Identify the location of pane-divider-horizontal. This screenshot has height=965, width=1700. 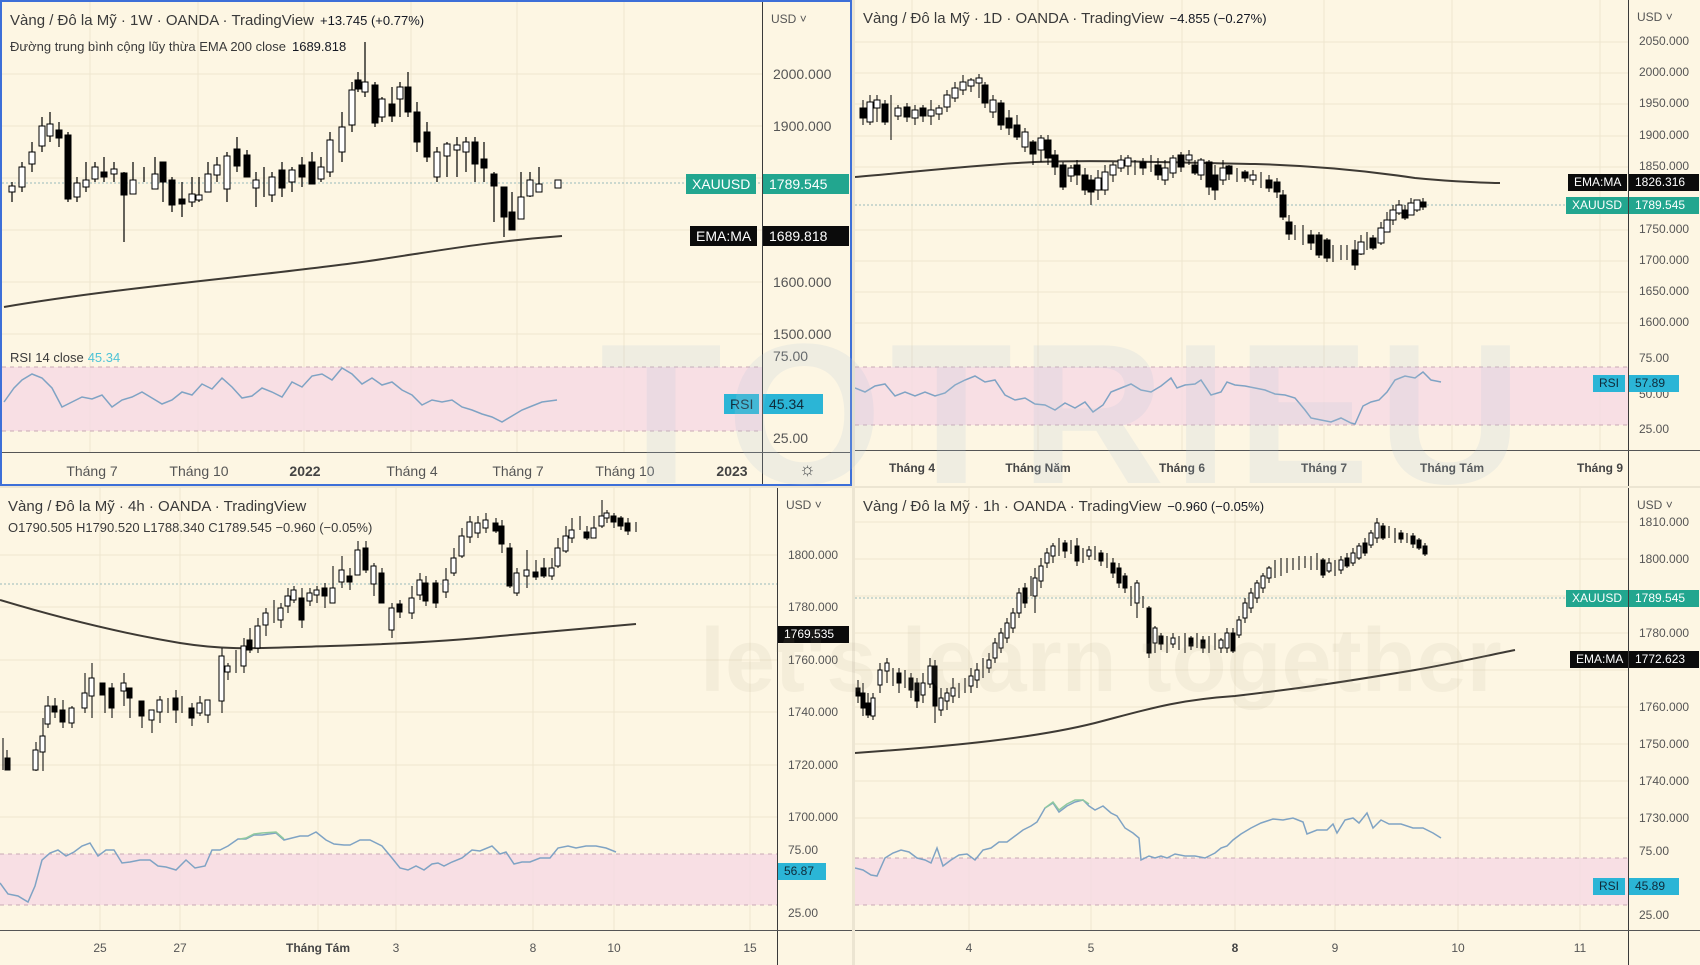
(850, 487).